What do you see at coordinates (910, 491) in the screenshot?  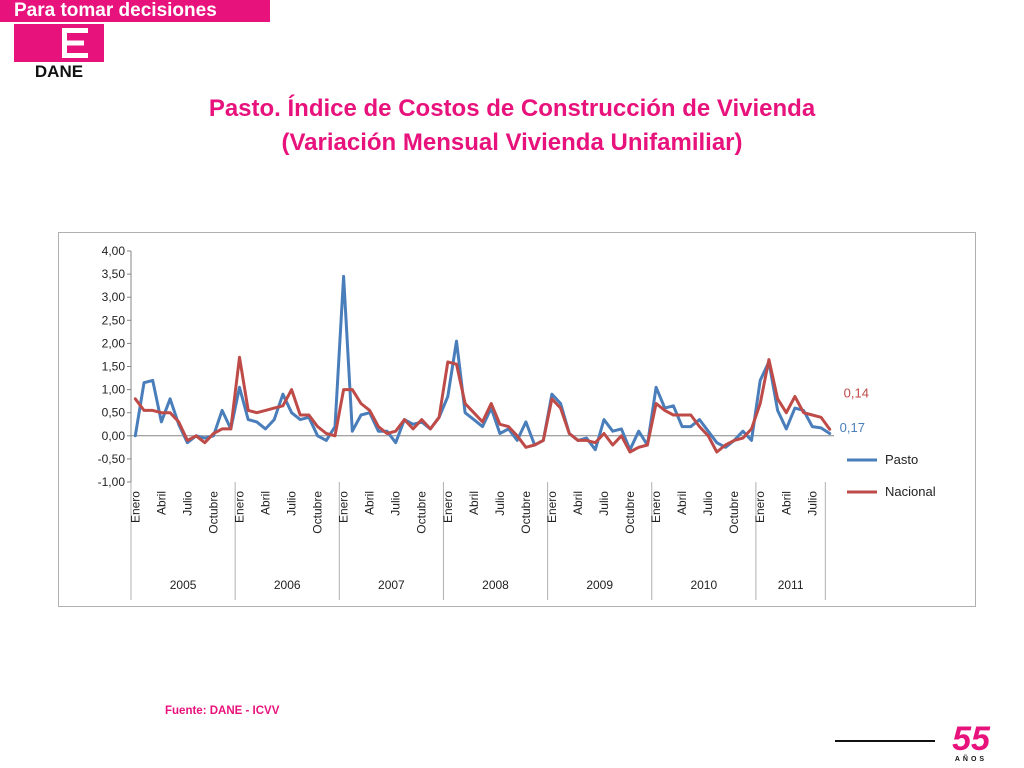 I see `legend-label-nacional: Nacional` at bounding box center [910, 491].